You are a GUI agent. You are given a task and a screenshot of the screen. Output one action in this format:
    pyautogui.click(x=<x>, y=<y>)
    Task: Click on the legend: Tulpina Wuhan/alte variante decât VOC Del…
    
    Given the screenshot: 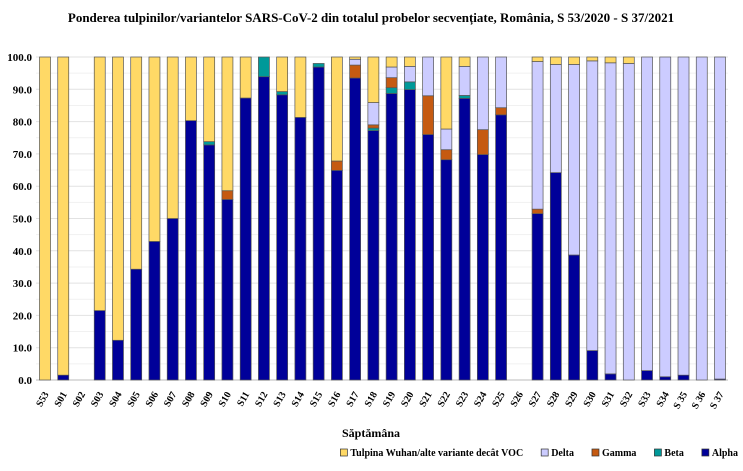 What is the action you would take?
    pyautogui.click(x=539, y=453)
    